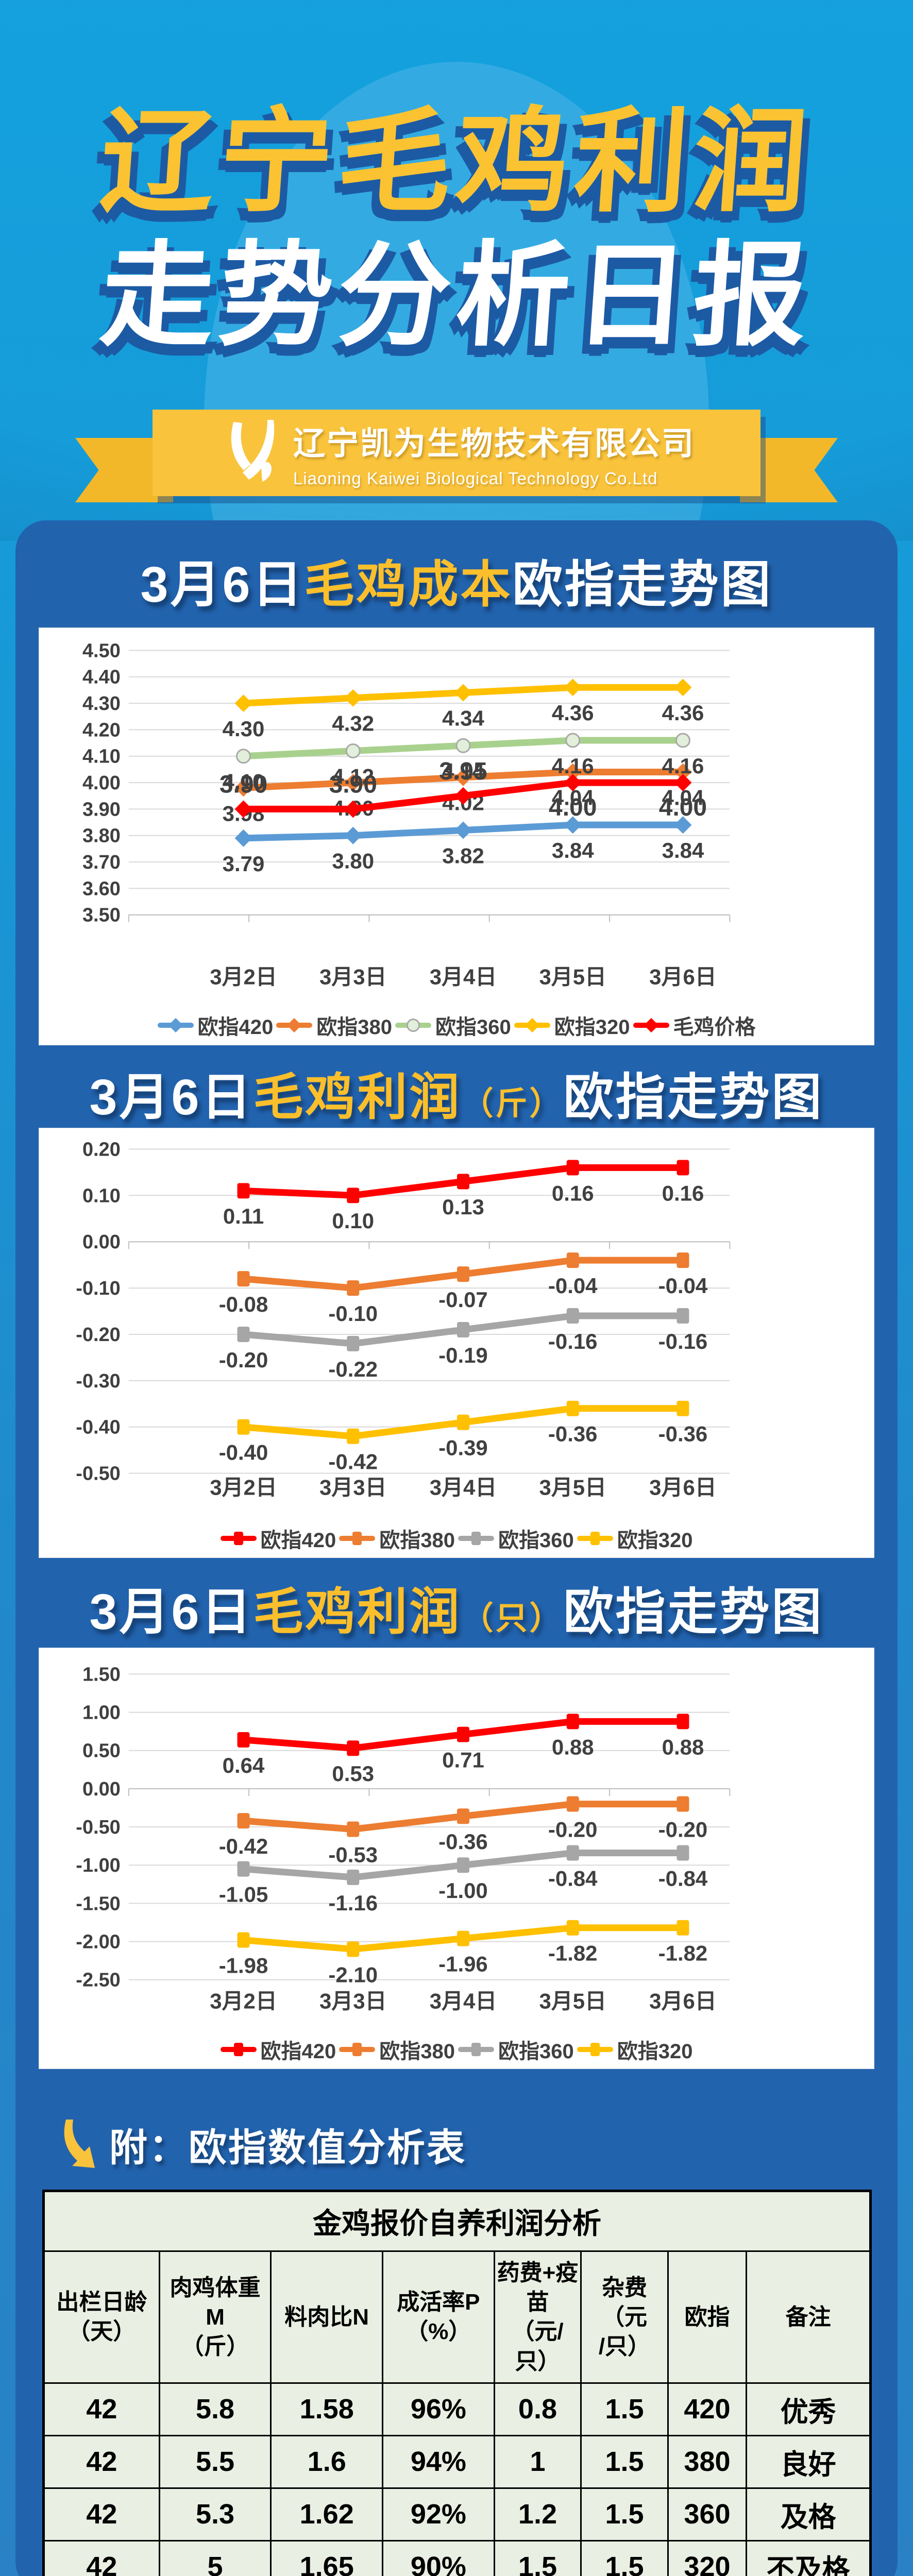  I want to click on poster-header: 辽宁毛鸡利润 走势分析日报, so click(457, 229).